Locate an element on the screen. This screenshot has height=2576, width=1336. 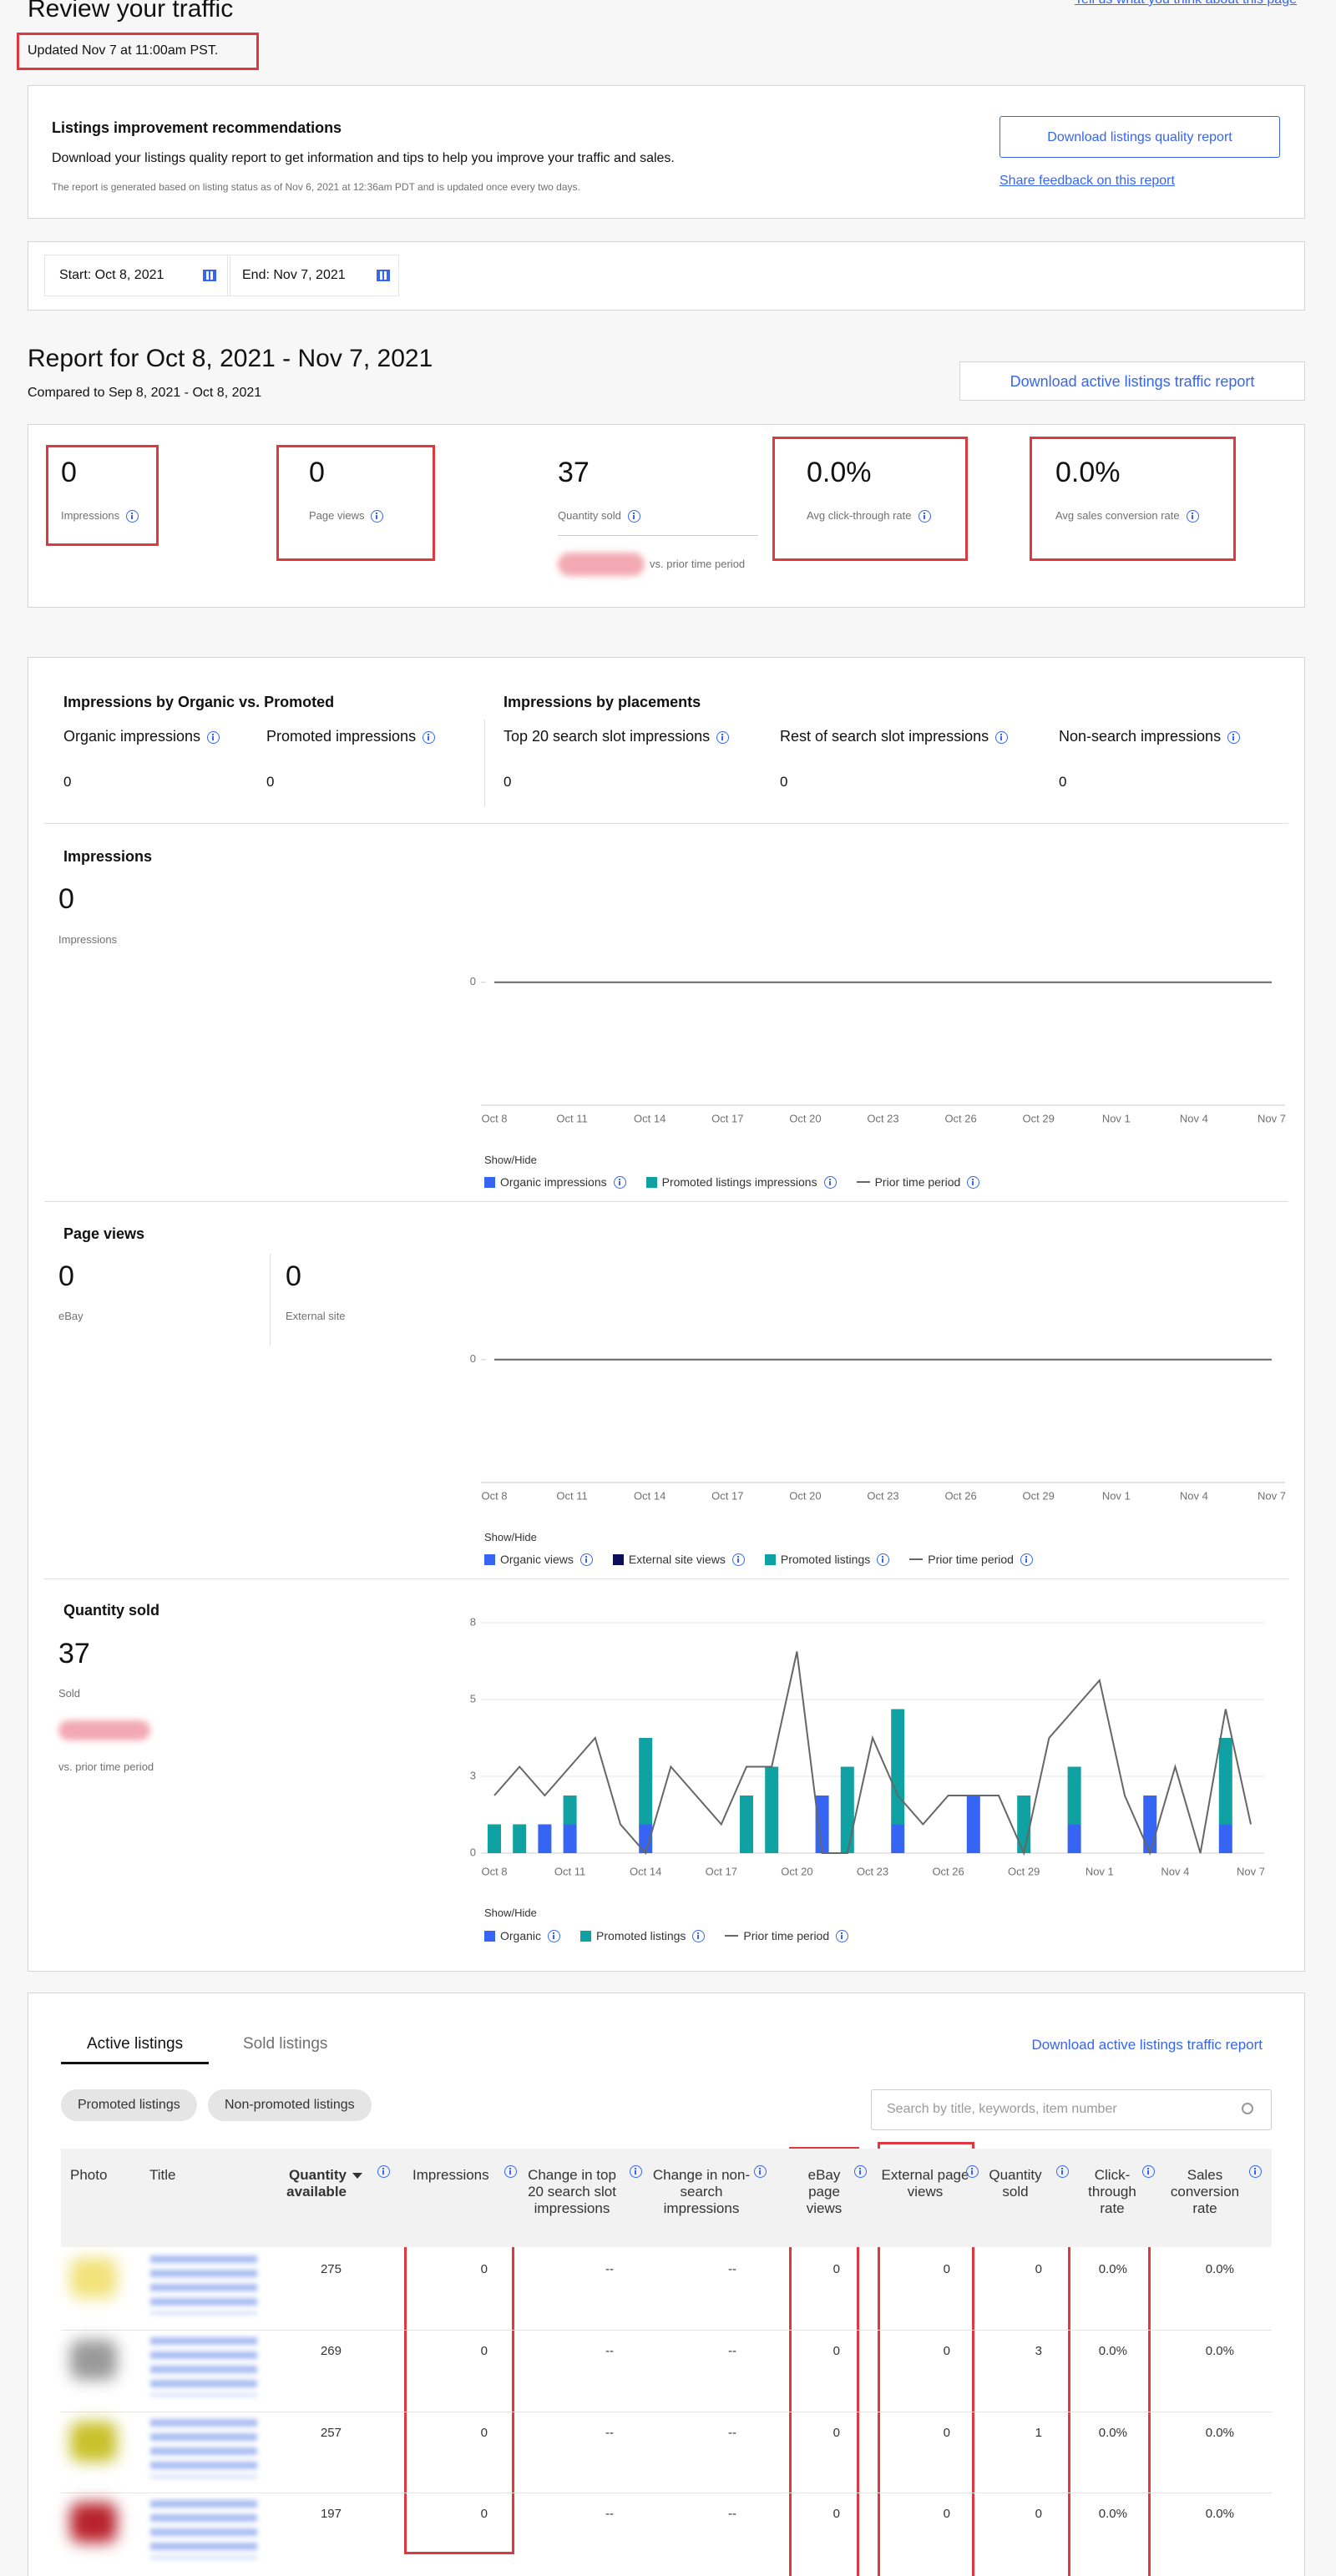
legend-item: Organic is located at coordinates (522, 1935).